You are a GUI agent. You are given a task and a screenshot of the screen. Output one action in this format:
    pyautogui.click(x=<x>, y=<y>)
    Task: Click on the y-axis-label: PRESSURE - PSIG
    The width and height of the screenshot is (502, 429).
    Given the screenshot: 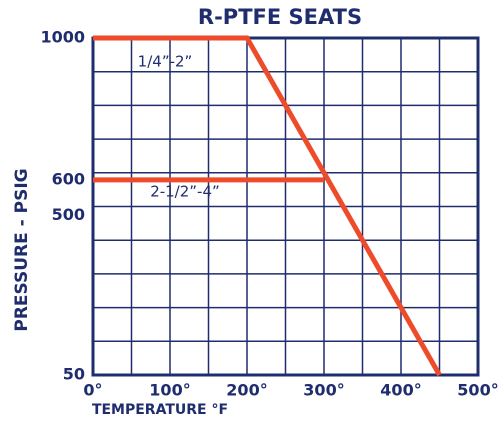 What is the action you would take?
    pyautogui.click(x=22, y=249)
    